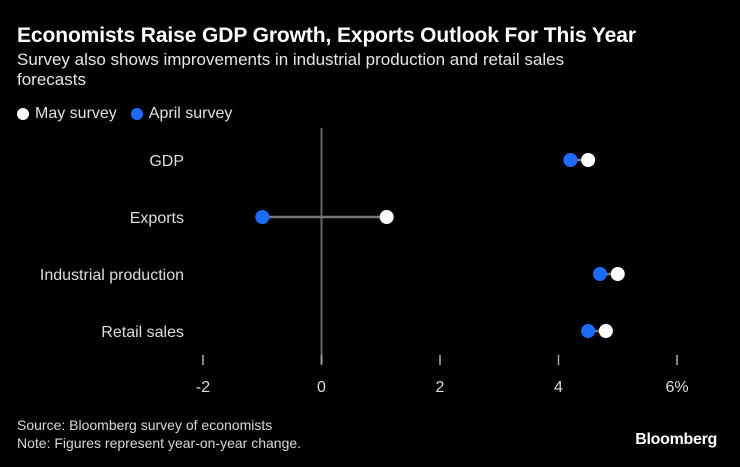 Image resolution: width=740 pixels, height=467 pixels. I want to click on category-label: Industrial production, so click(112, 275).